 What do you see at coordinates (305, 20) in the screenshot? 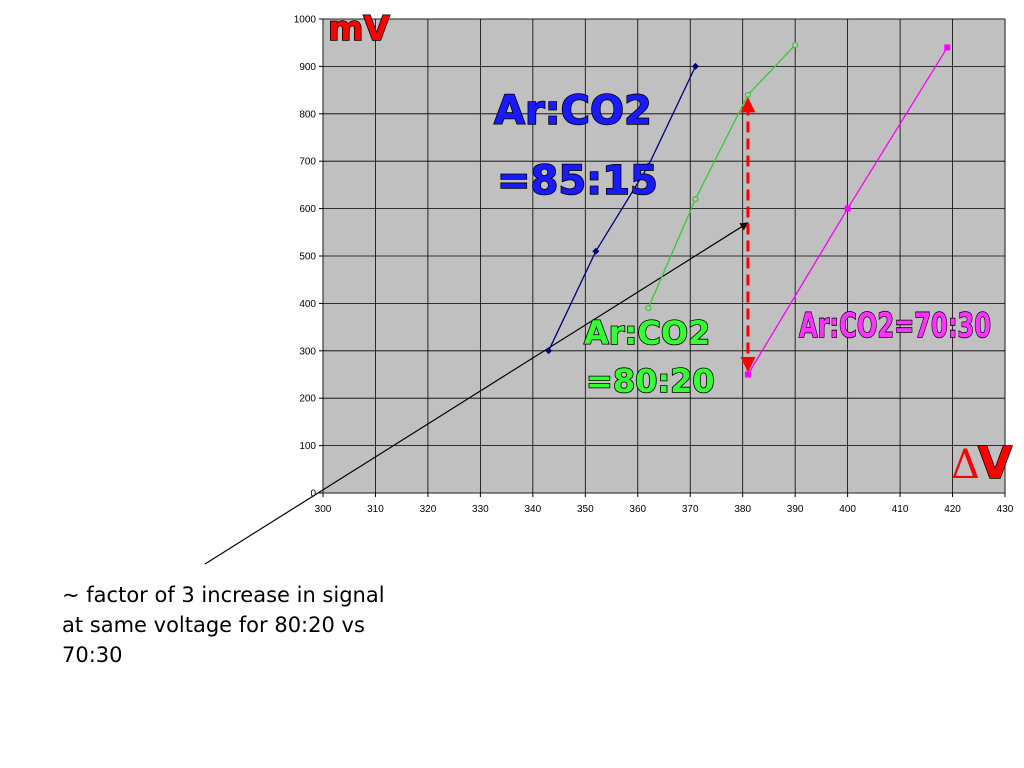
I see `y-tick-label: 1000` at bounding box center [305, 20].